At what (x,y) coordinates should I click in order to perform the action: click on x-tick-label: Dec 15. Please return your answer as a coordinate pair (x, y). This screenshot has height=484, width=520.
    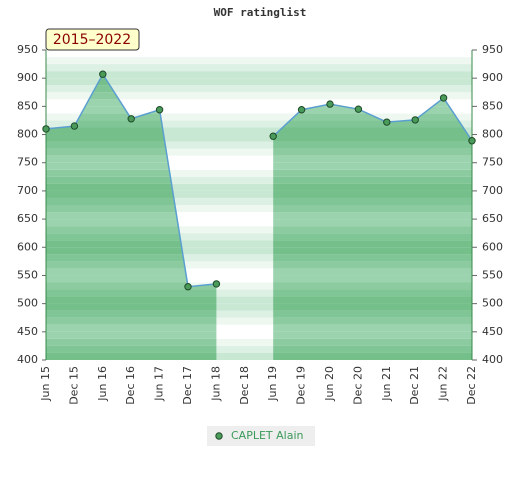
    Looking at the image, I should click on (73, 385).